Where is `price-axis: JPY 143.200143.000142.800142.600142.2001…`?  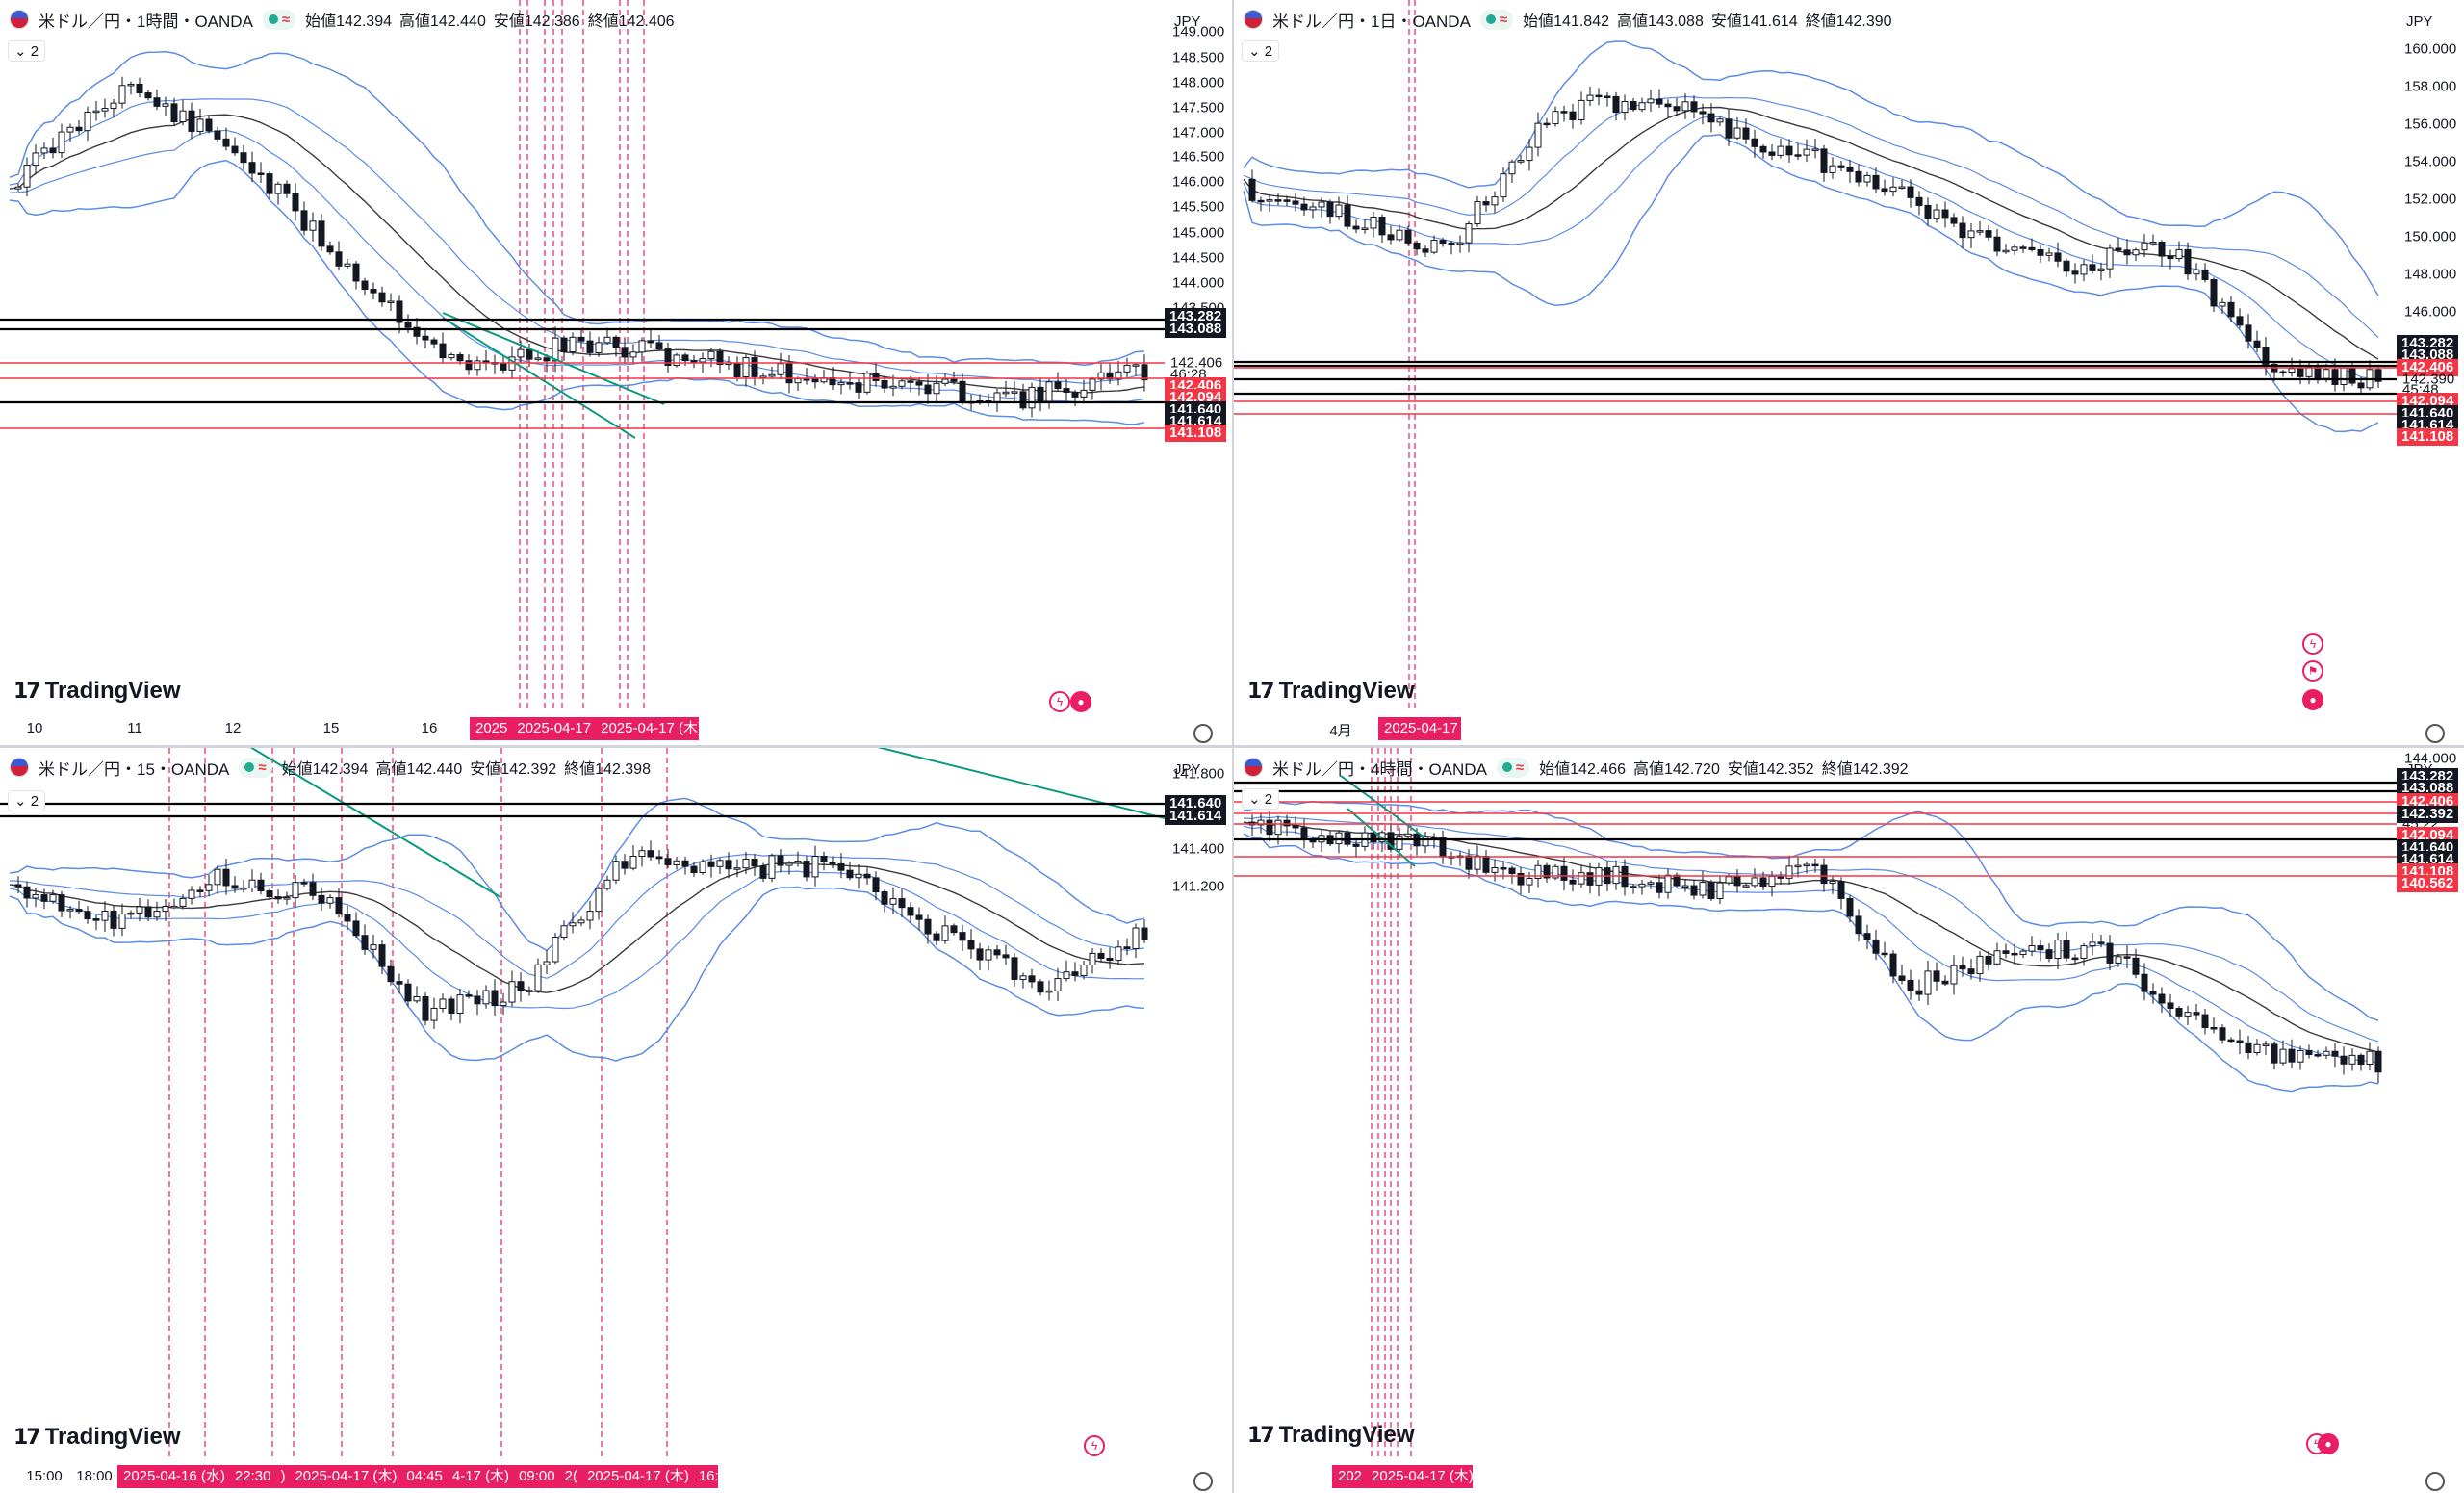 price-axis: JPY 143.200143.000142.800142.600142.2001… is located at coordinates (1198, 1104).